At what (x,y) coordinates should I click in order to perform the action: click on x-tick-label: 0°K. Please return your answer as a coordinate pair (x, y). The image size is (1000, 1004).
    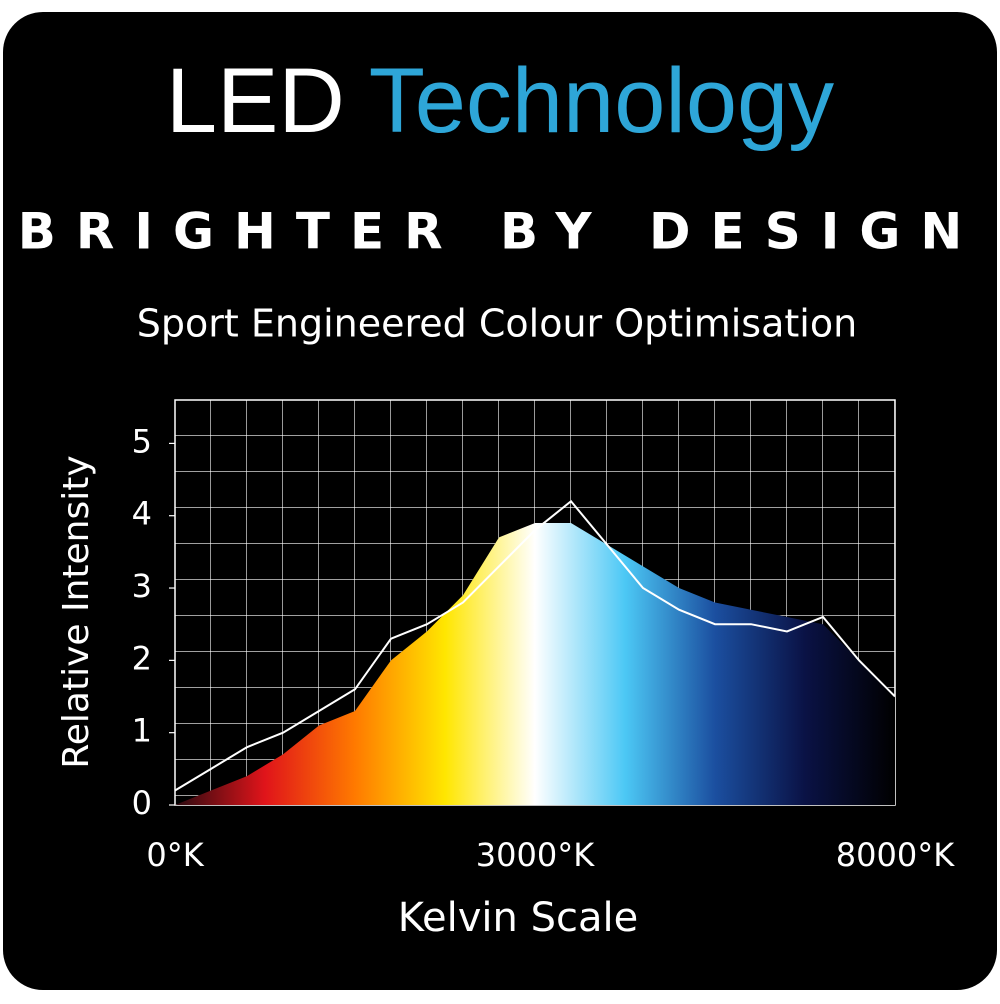
    Looking at the image, I should click on (175, 855).